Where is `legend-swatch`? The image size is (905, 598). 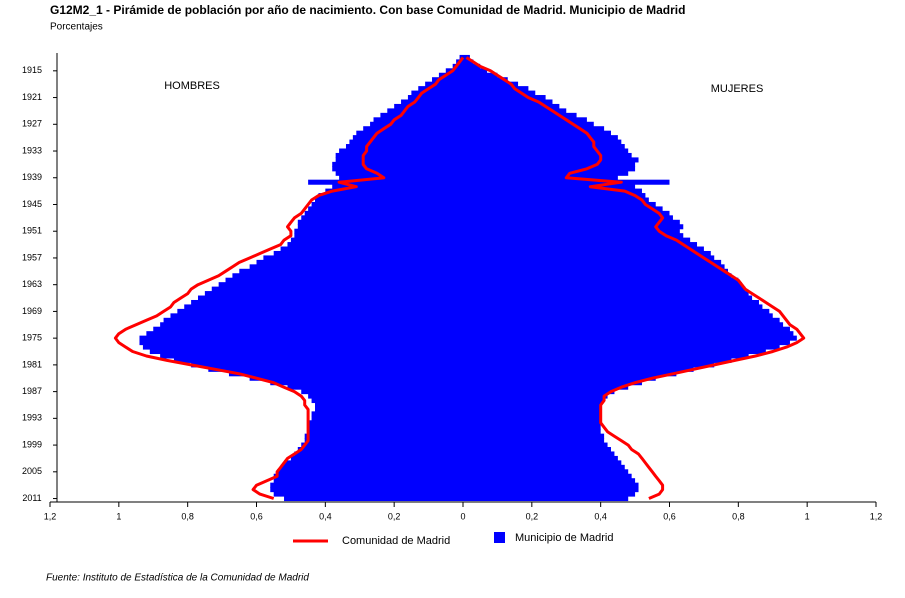 legend-swatch is located at coordinates (499, 537).